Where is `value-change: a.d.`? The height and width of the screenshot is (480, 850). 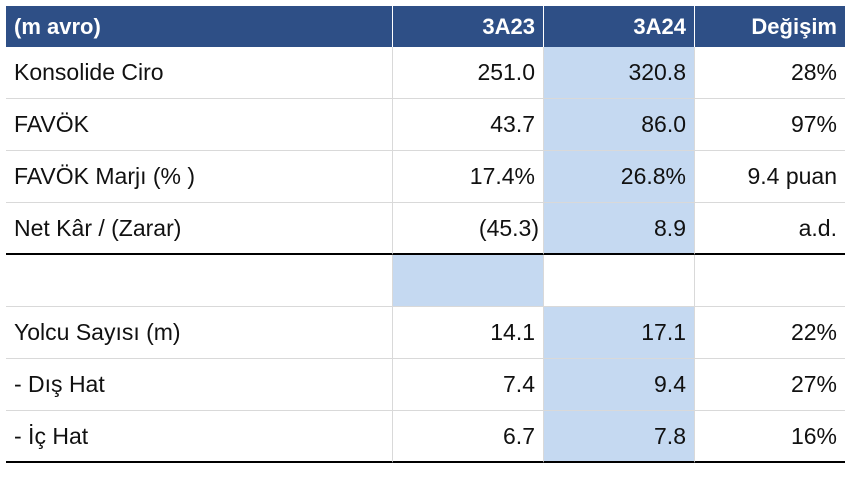
value-change: a.d. is located at coordinates (769, 229).